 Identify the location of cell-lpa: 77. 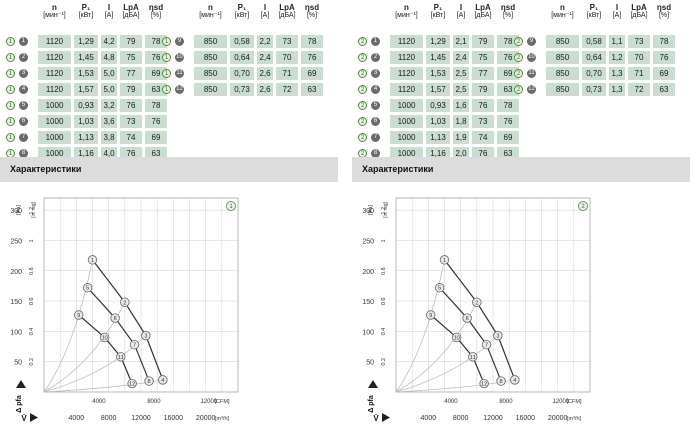
(131, 73).